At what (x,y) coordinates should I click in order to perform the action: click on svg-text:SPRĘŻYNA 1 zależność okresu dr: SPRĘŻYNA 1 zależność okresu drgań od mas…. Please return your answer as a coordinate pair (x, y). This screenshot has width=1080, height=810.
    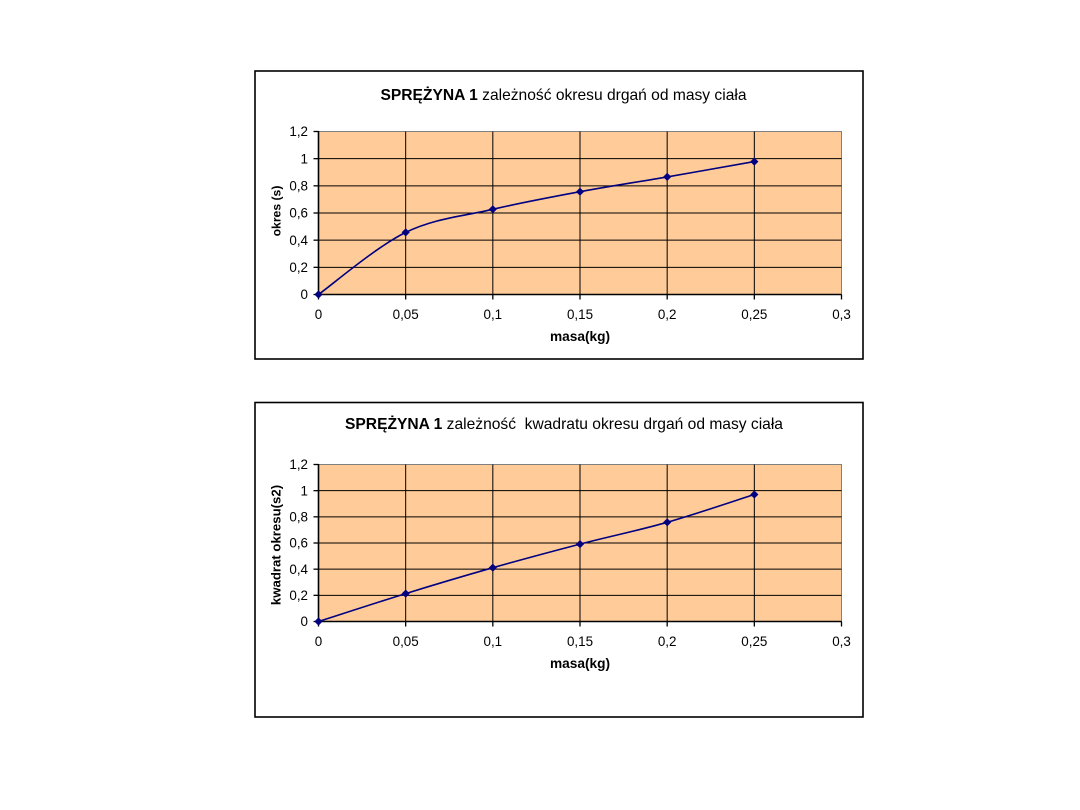
    Looking at the image, I should click on (563, 95).